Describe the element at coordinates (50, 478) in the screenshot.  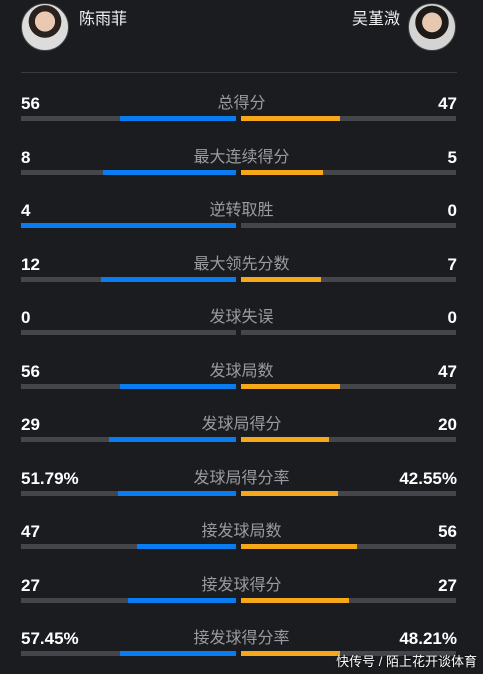
I see `stat-left-value: 51.79%` at that location.